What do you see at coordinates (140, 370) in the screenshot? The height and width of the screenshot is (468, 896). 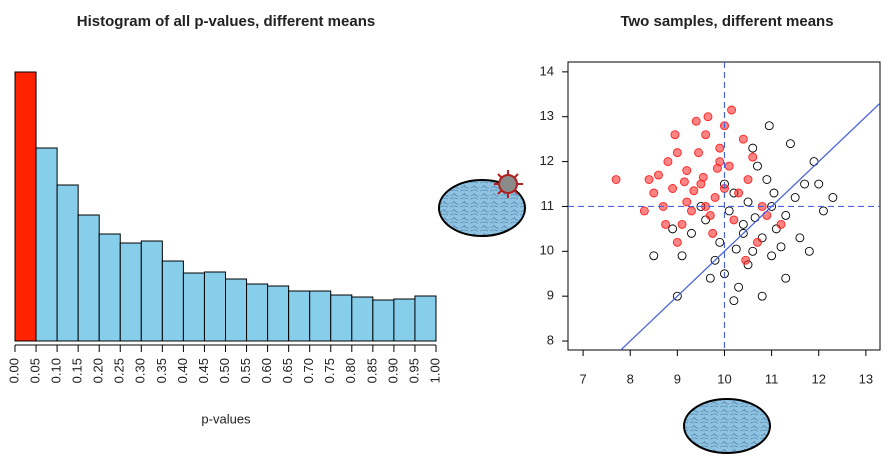 I see `x-tick-label: 0.30` at bounding box center [140, 370].